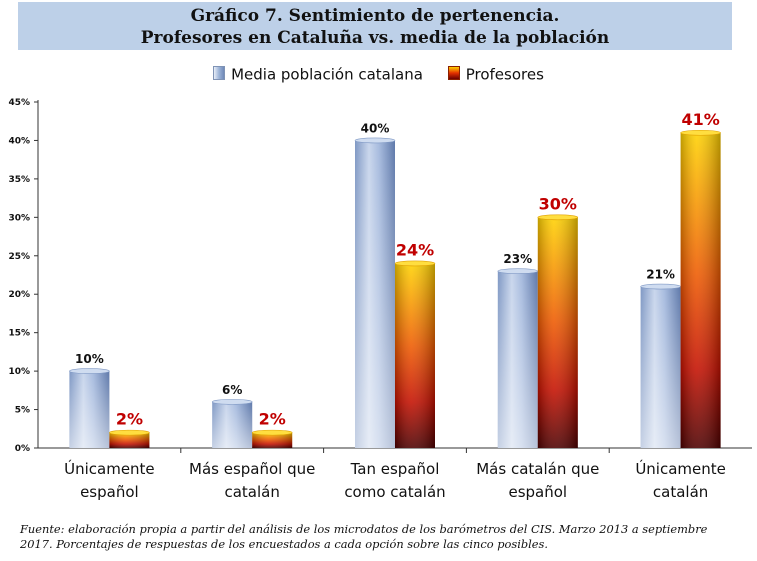 The image size is (757, 561). Describe the element at coordinates (232, 390) in the screenshot. I see `data-label-poblacion: 6%` at that location.